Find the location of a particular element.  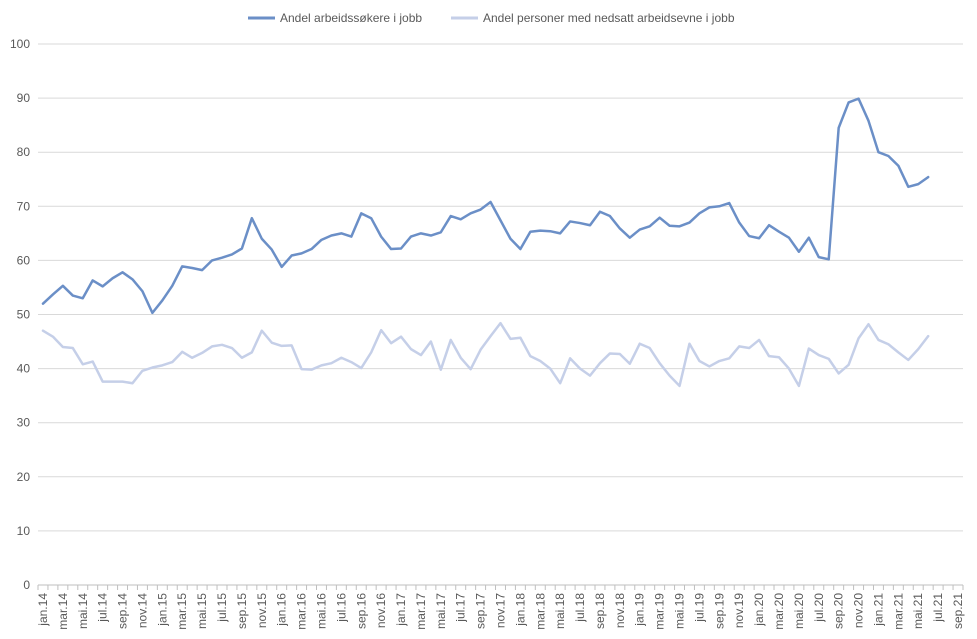

x-tick-label: mar.20 is located at coordinates (779, 611).